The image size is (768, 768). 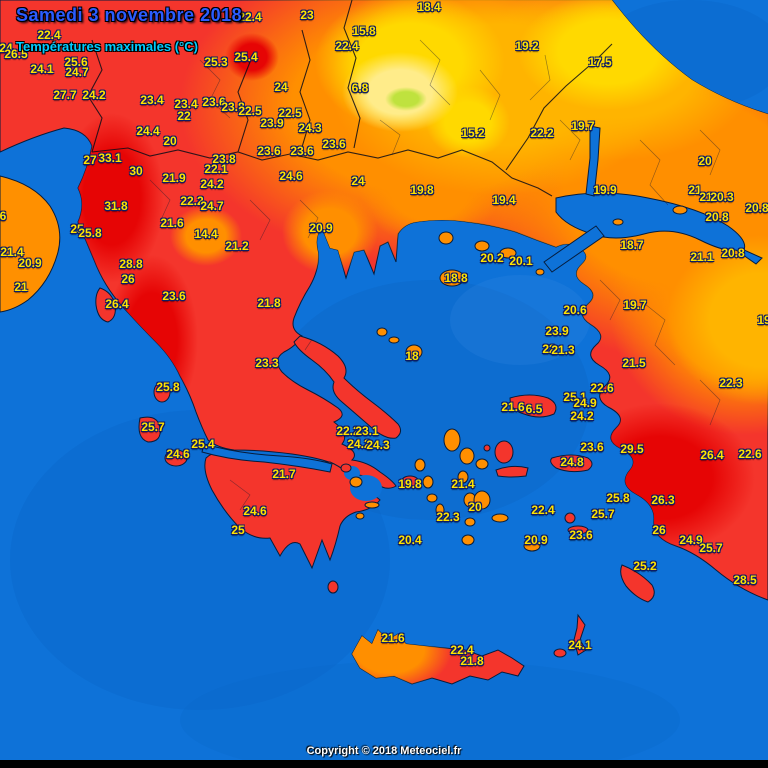 What do you see at coordinates (745, 580) in the screenshot?
I see `temp-label: 28.5` at bounding box center [745, 580].